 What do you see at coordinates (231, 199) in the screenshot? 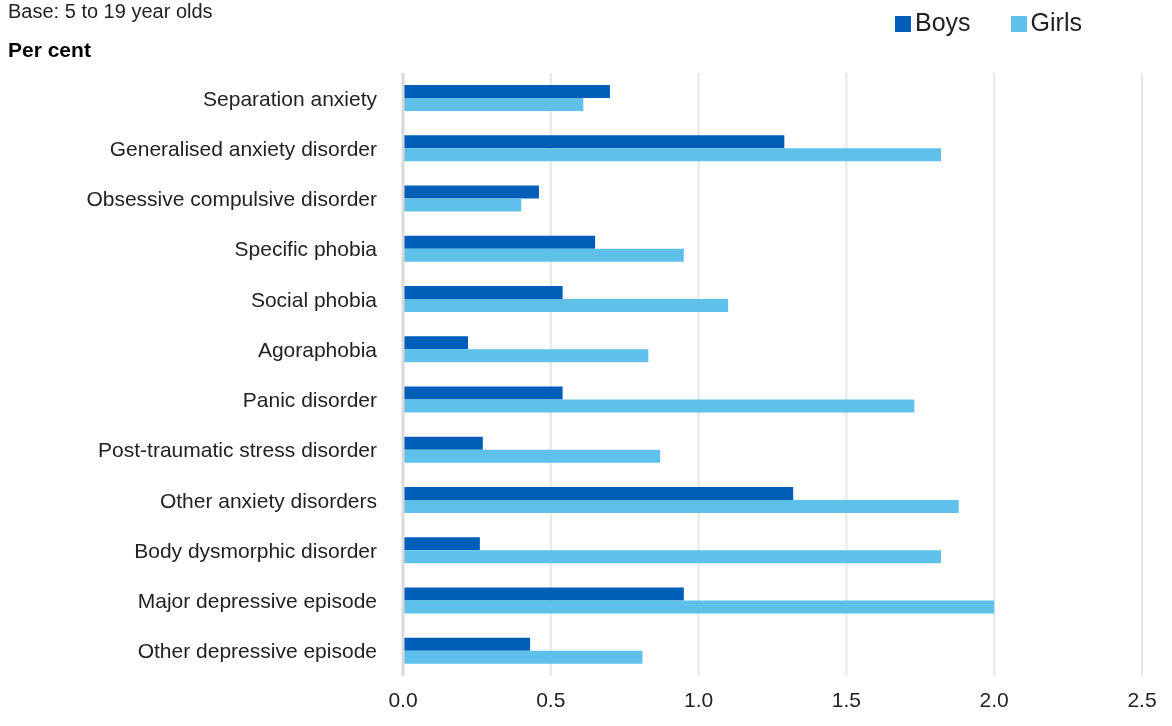
I see `y-tick-label: Obsessive compulsive disorder` at bounding box center [231, 199].